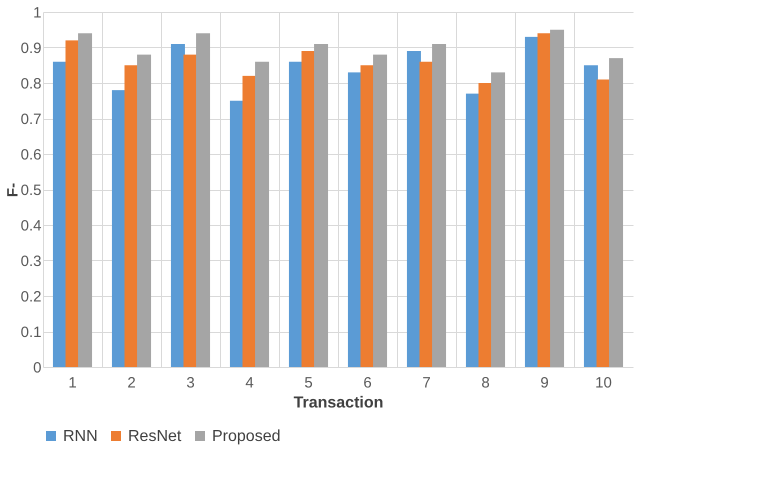  What do you see at coordinates (13, 190) in the screenshot?
I see `y-axis-title: F-` at bounding box center [13, 190].